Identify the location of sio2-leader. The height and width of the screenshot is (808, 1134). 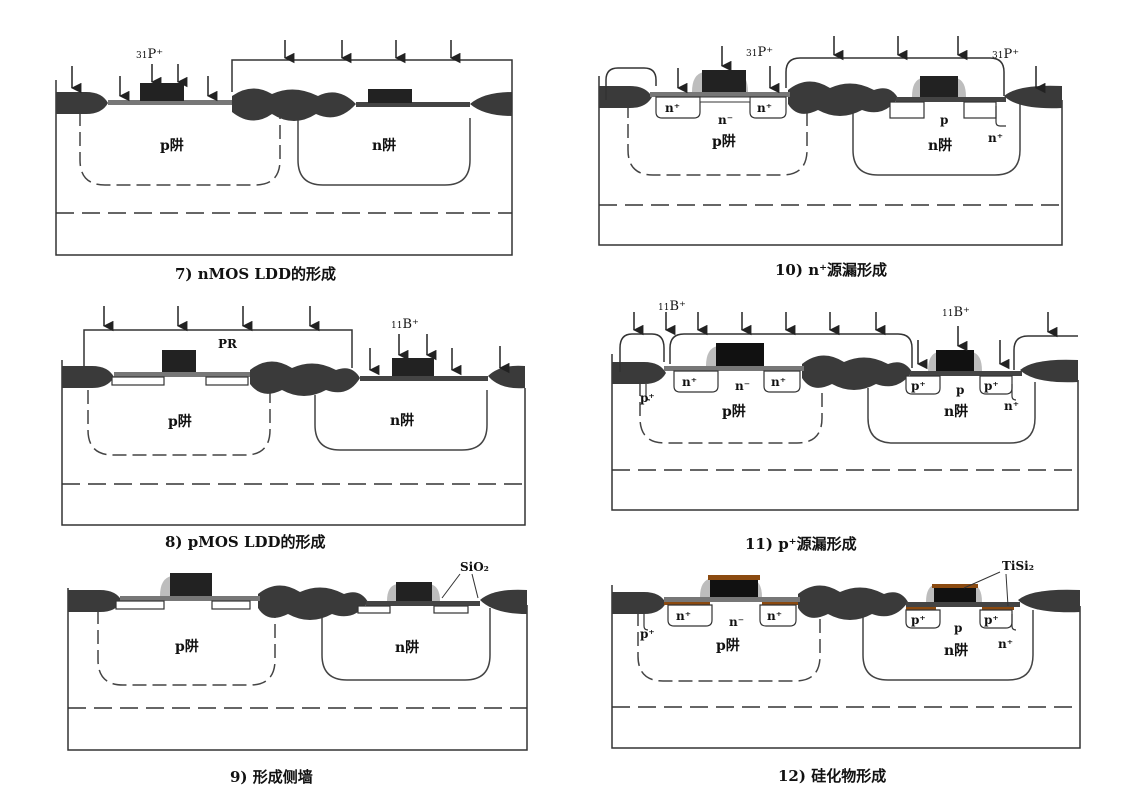
(475, 586).